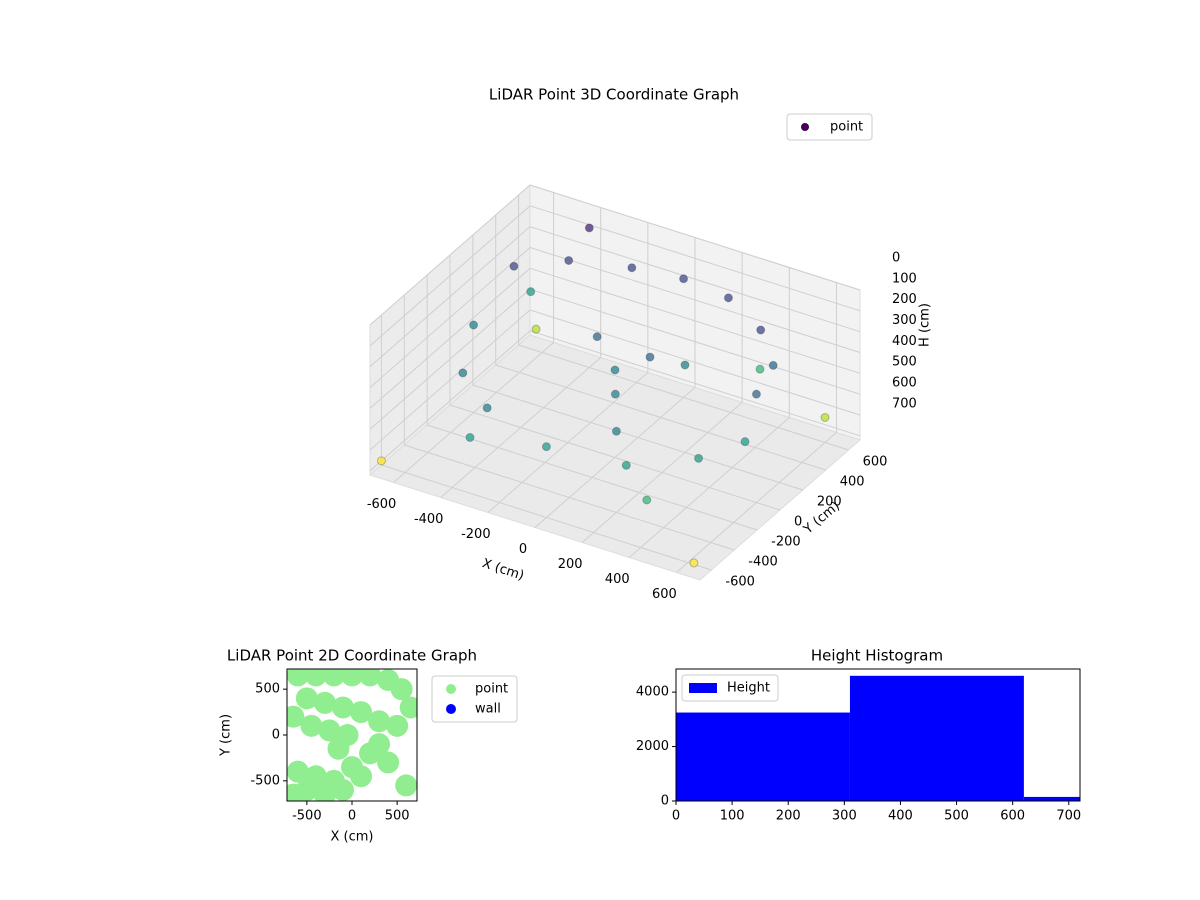  Describe the element at coordinates (904, 320) in the screenshot. I see `z-tick-label: 300` at that location.